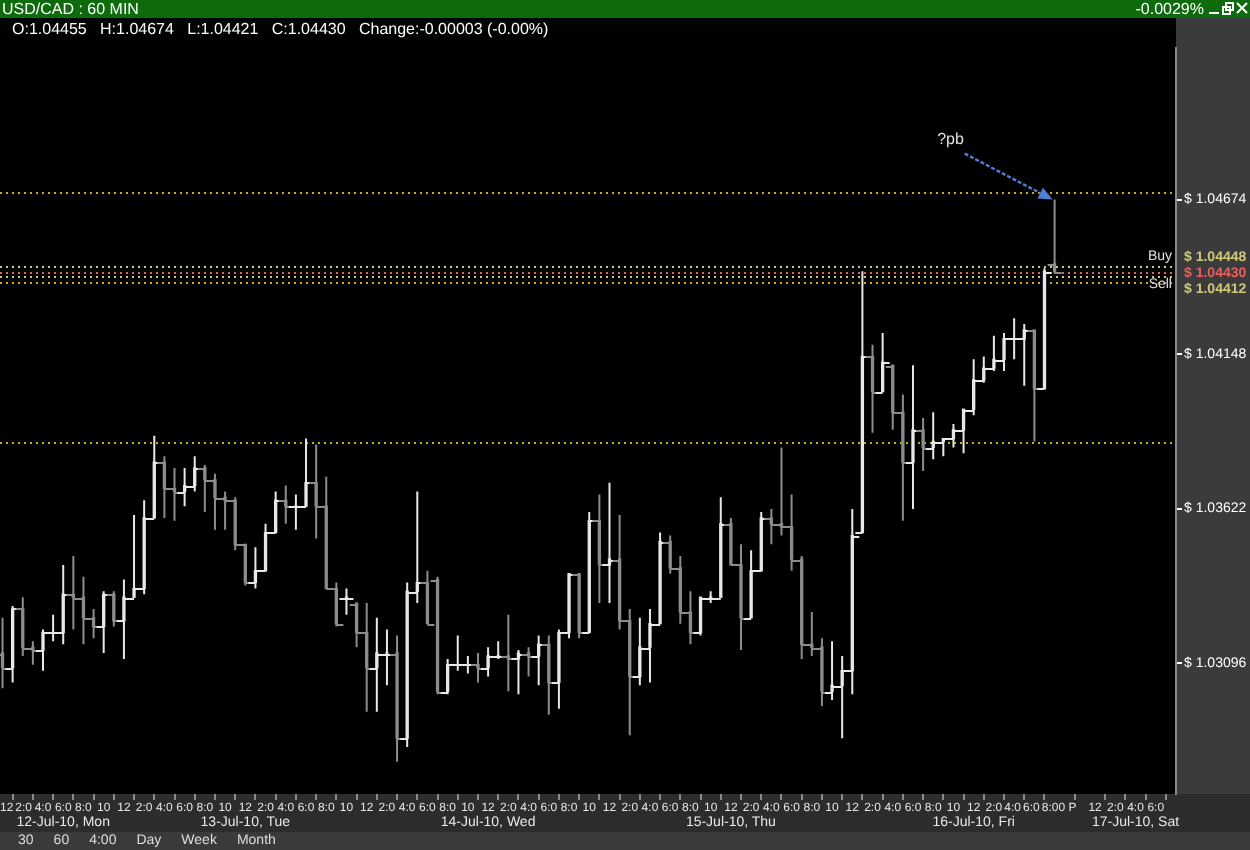 The width and height of the screenshot is (1250, 850). I want to click on annotation: ?pb, so click(950, 138).